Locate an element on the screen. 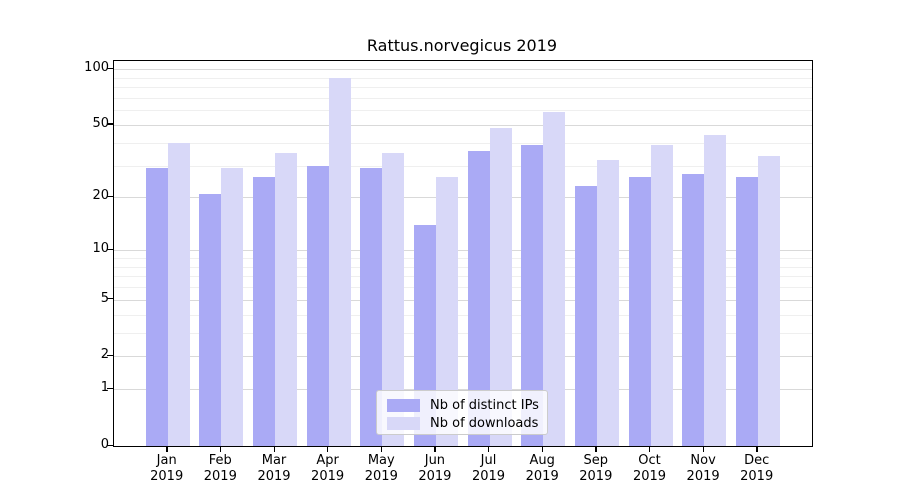  ytick-label-1: 1 is located at coordinates (104, 388).